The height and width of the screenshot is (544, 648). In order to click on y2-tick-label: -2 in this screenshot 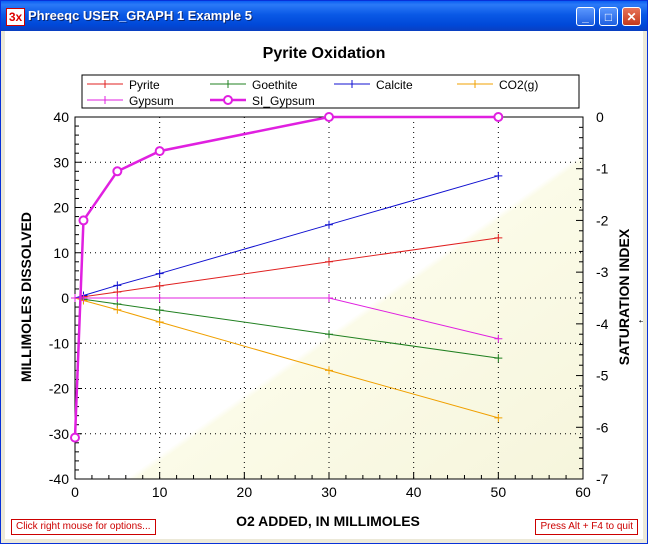, I will do `click(602, 220)`.